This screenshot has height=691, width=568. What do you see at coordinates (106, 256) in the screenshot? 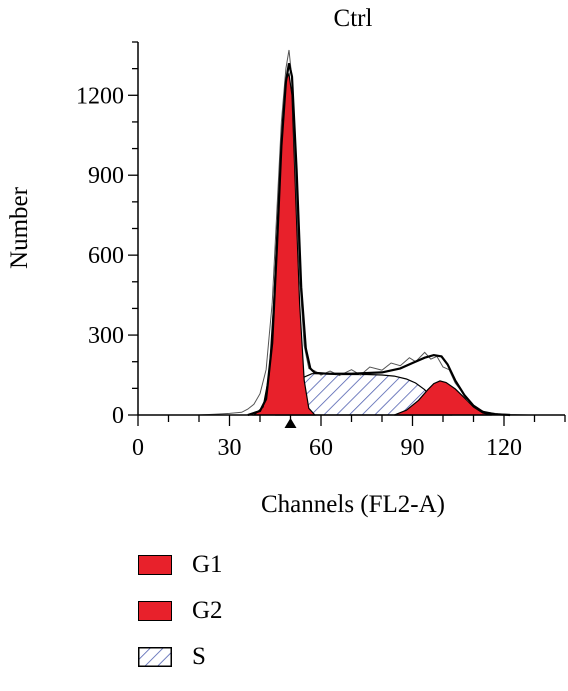
I see `y-tick-label: 600` at bounding box center [106, 256].